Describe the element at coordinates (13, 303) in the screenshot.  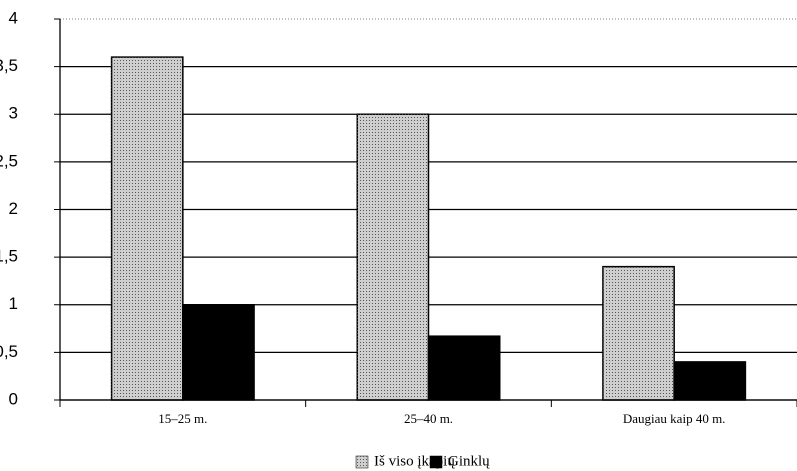
I see `y-tick-label: 1` at that location.